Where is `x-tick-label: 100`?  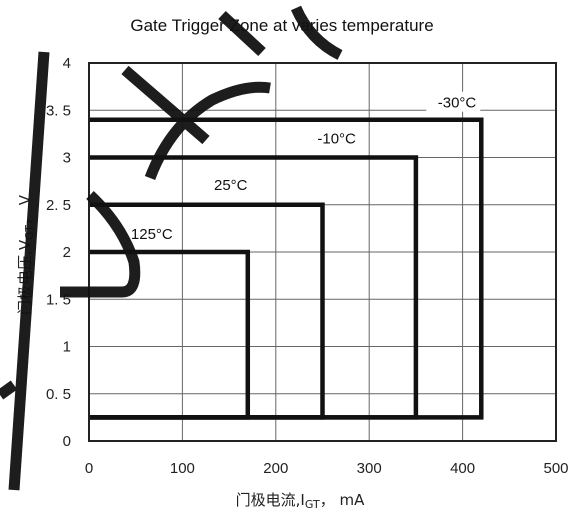 x-tick-label: 100 is located at coordinates (182, 468).